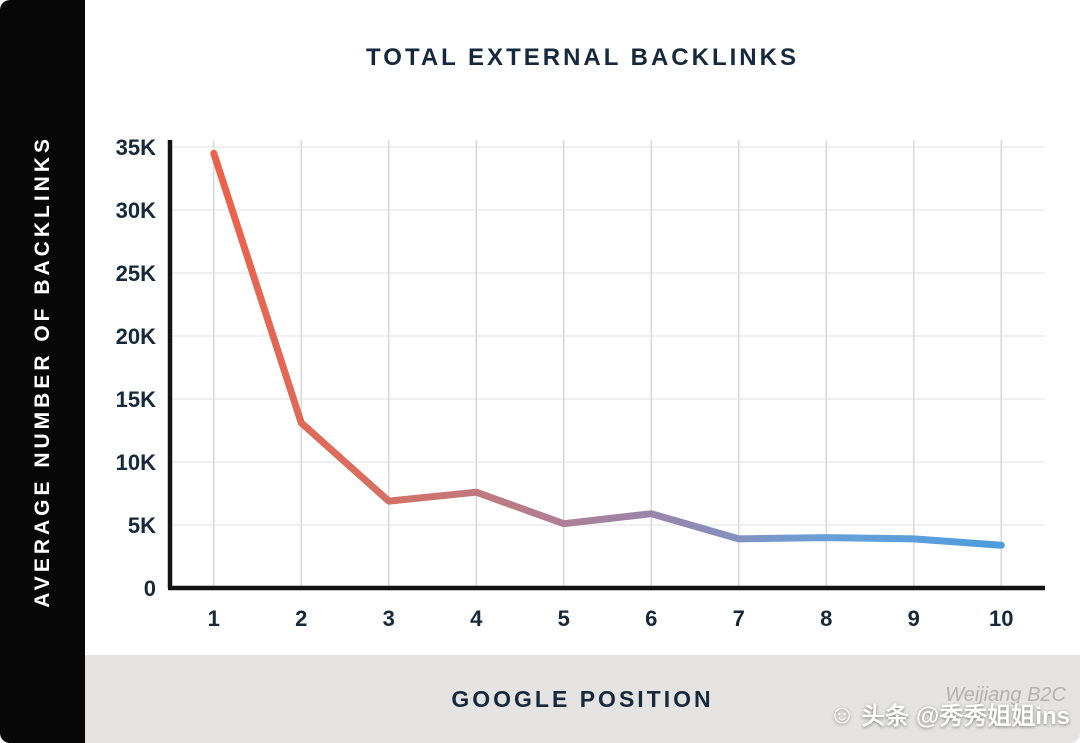 This screenshot has height=743, width=1080. Describe the element at coordinates (136, 336) in the screenshot. I see `y-tick-label: 20K` at that location.